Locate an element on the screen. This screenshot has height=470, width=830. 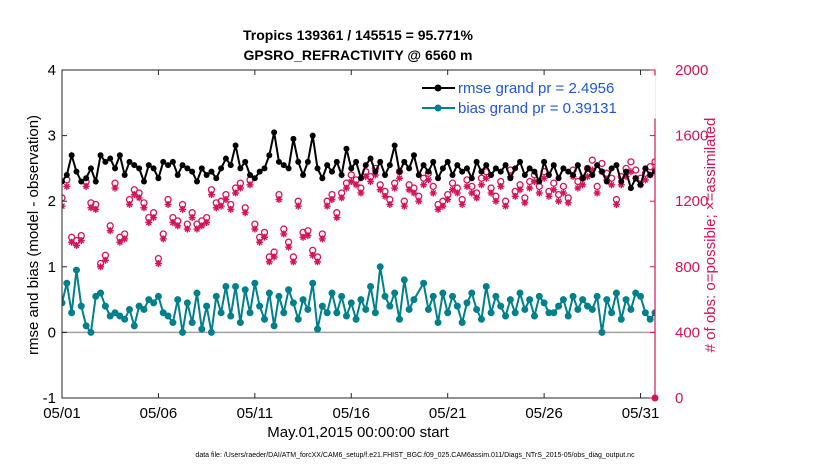
legend-rmse-label: rmse grand pr = 2.4956 is located at coordinates (536, 88).